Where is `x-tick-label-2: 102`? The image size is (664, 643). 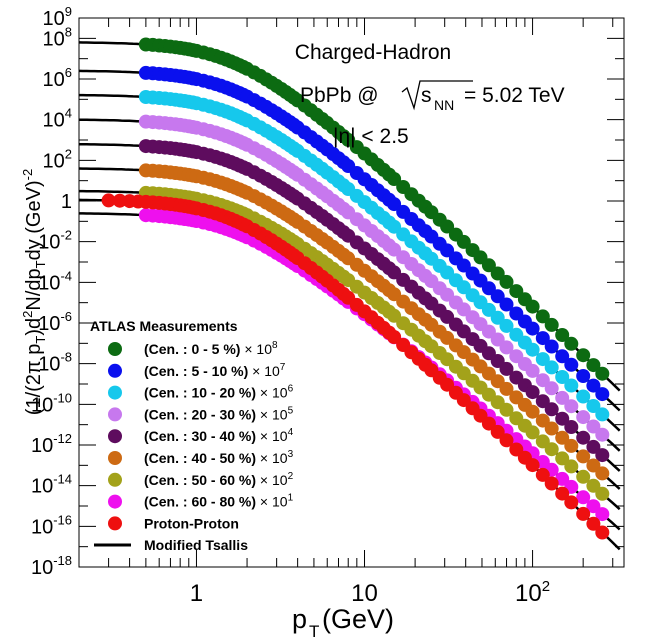 x-tick-label-2: 102 is located at coordinates (532, 592).